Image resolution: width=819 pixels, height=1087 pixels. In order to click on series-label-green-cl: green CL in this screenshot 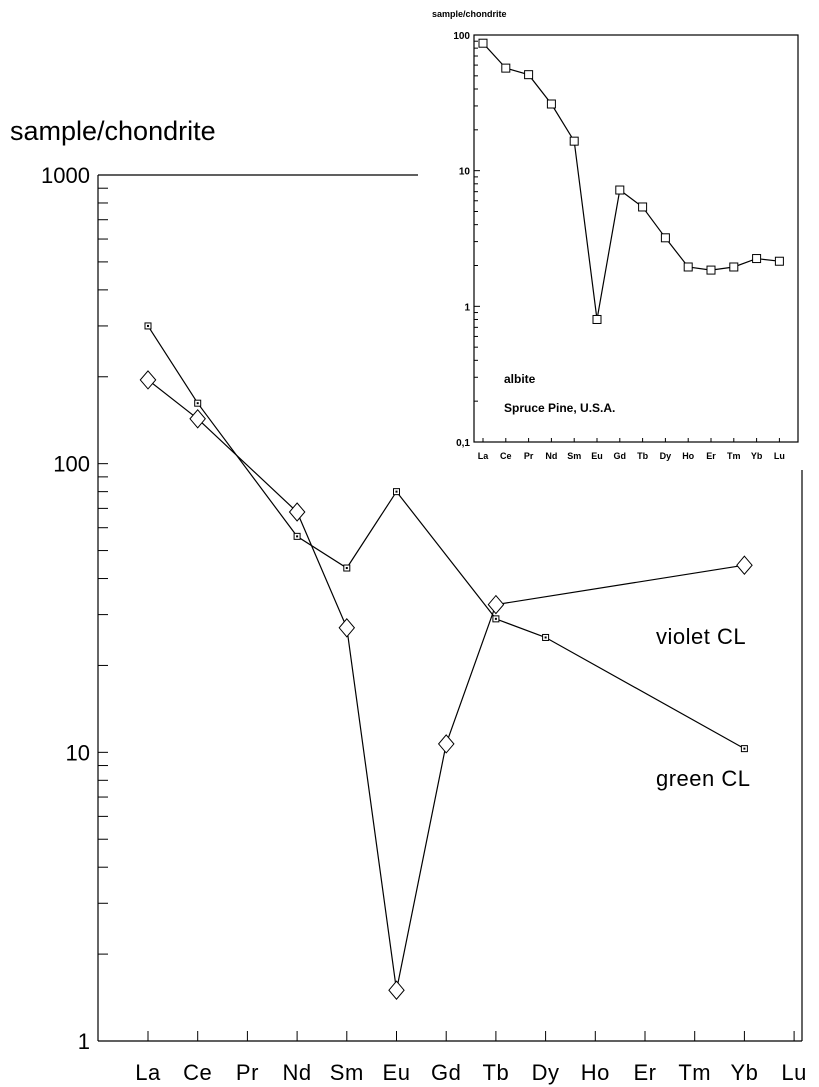, I will do `click(703, 778)`.